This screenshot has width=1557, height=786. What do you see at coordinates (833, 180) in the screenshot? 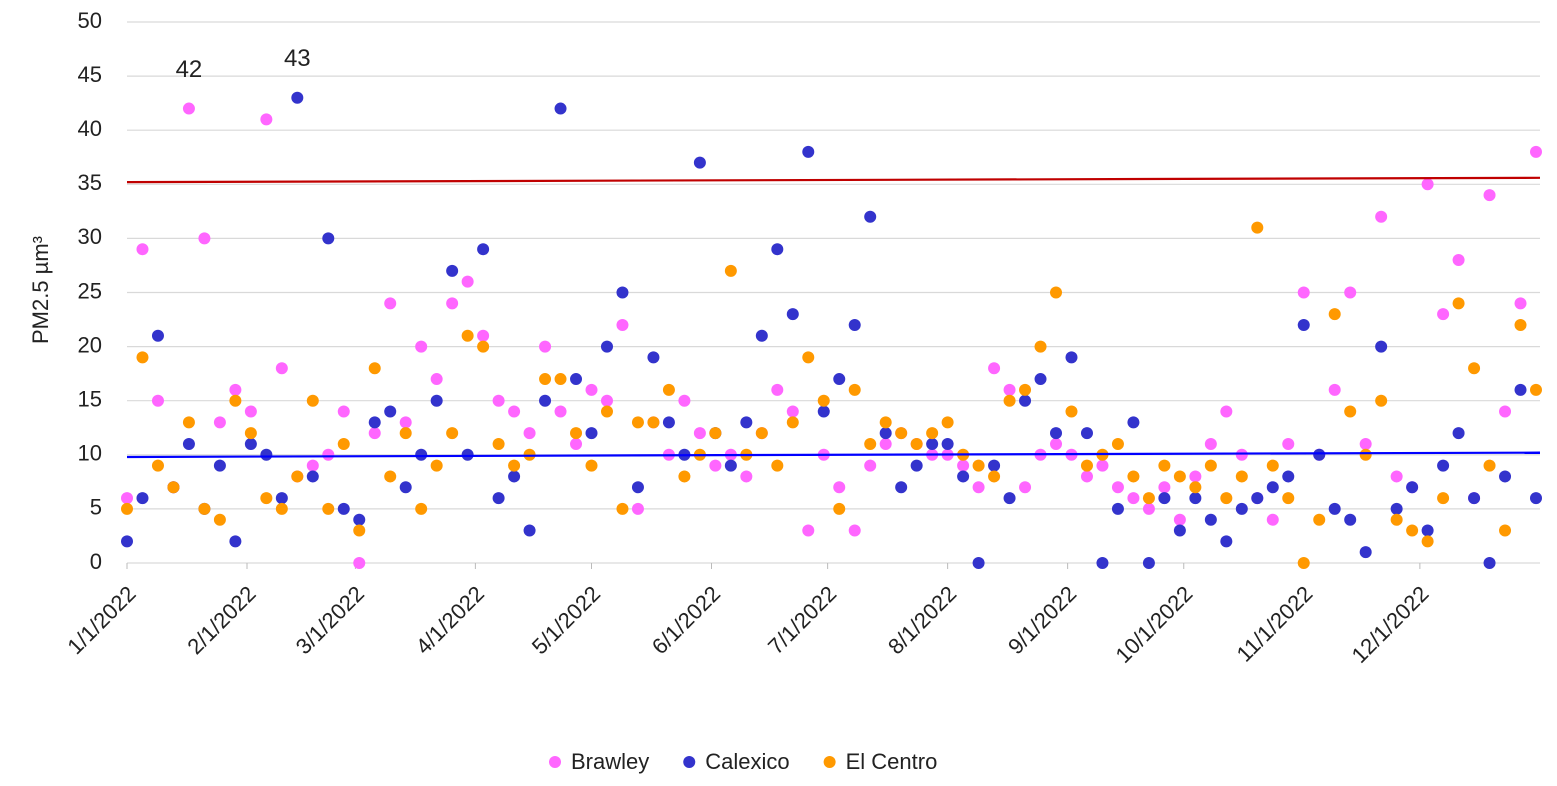
I see `trend-line` at bounding box center [833, 180].